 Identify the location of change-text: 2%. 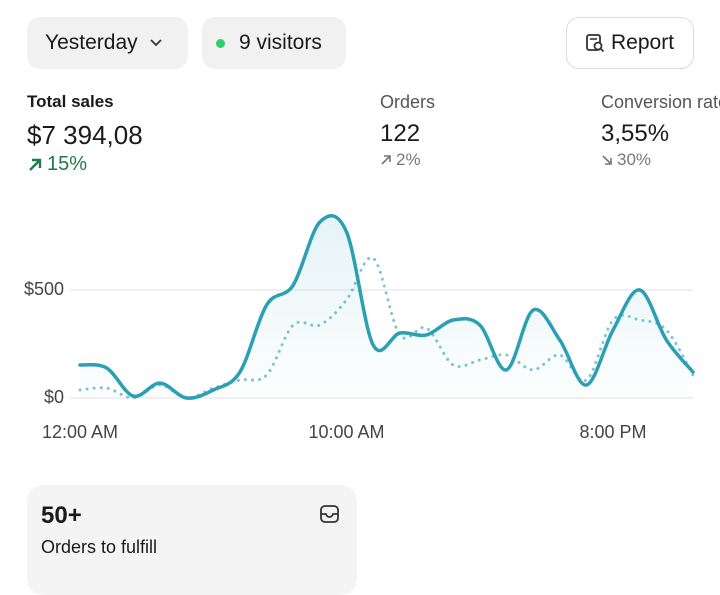
(408, 159).